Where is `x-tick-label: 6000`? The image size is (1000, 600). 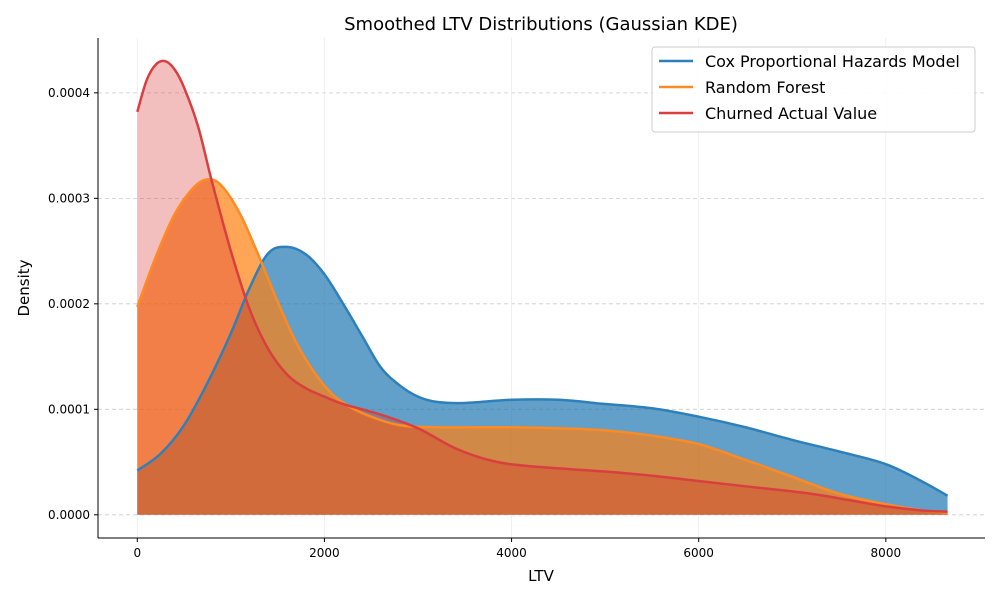
x-tick-label: 6000 is located at coordinates (698, 553).